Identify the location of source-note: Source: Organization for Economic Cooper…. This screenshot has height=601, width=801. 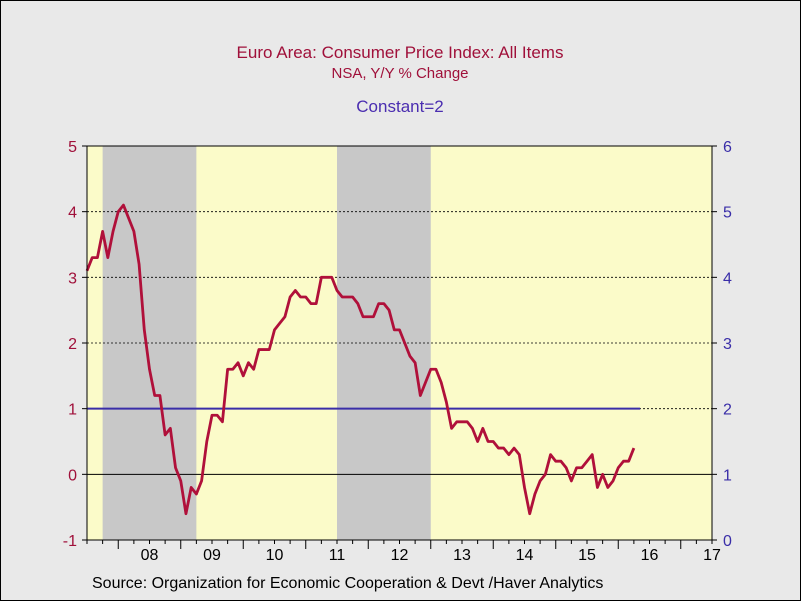
(347, 583).